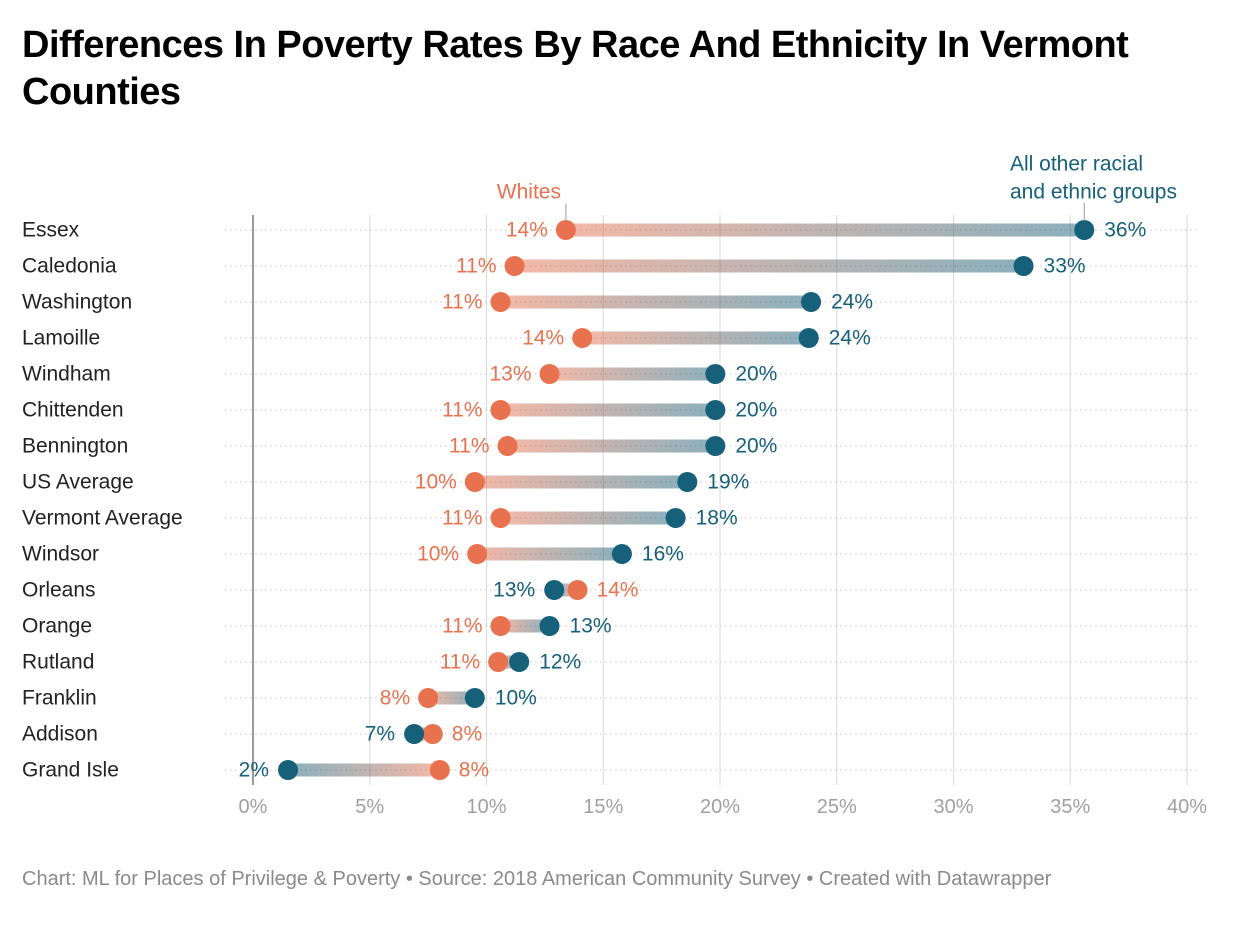  I want to click on chart-row: Grand Isle 8% 2%, so click(255, 770).